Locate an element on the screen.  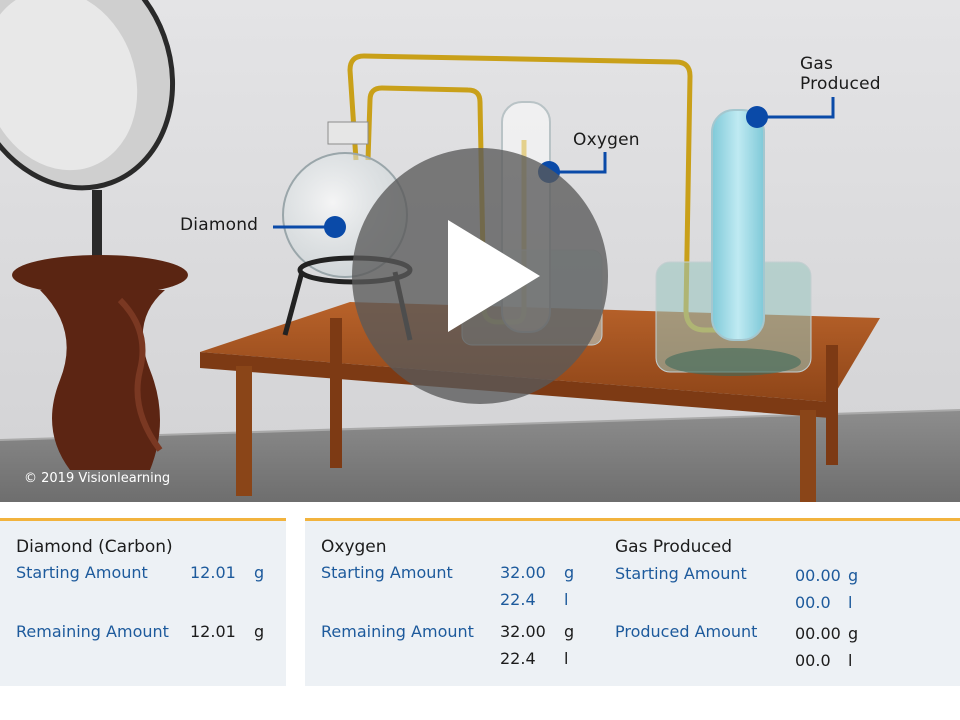
gas-callout-dot is located at coordinates (757, 117).